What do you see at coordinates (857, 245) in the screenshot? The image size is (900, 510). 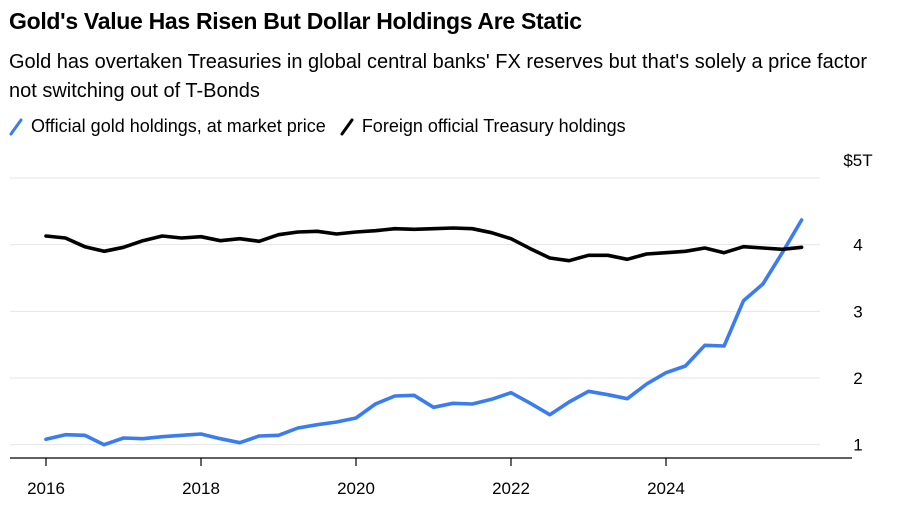 I see `y-tick-label: 4` at bounding box center [857, 245].